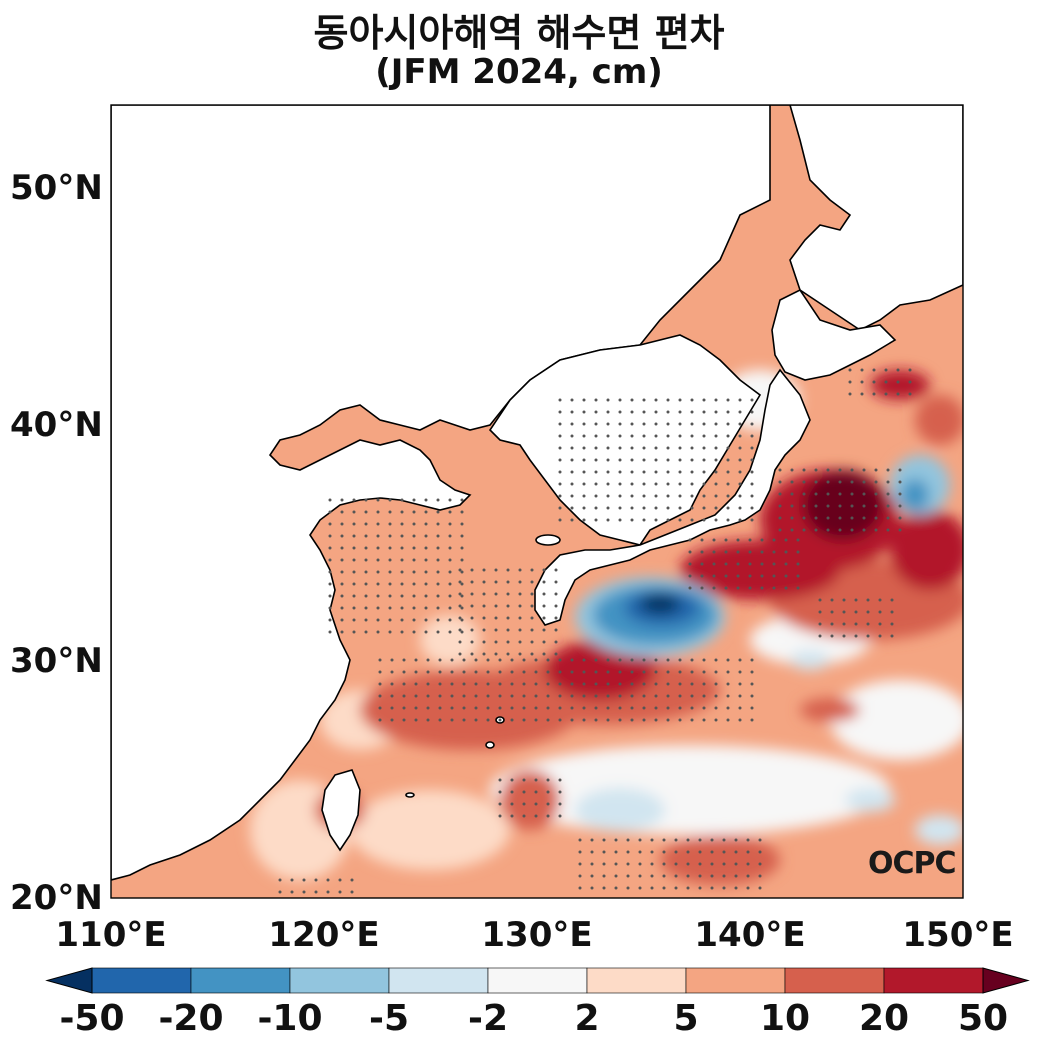 The width and height of the screenshot is (1038, 1053). Describe the element at coordinates (56, 661) in the screenshot. I see `lat-label-30n: 30°N` at that location.